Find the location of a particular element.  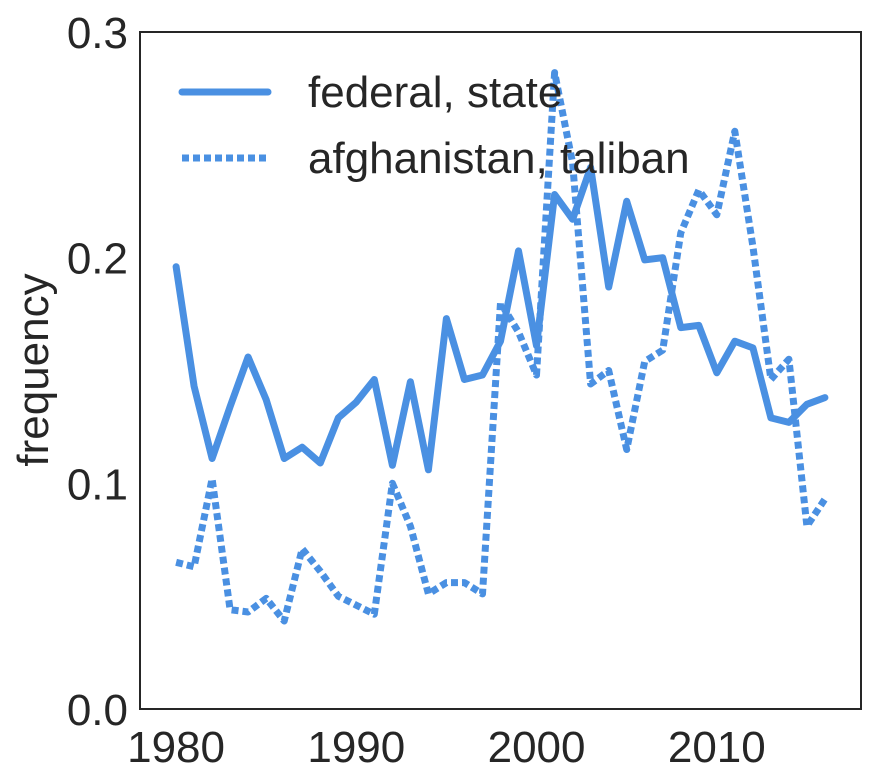

legend-label-2: afghanistan, taliban is located at coordinates (499, 158).